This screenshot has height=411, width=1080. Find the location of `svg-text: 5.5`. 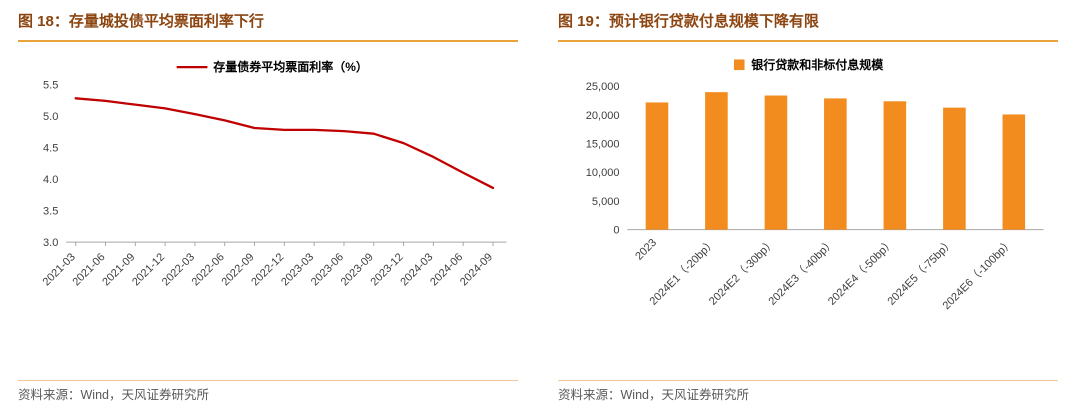

svg-text: 5.5 is located at coordinates (50, 85).